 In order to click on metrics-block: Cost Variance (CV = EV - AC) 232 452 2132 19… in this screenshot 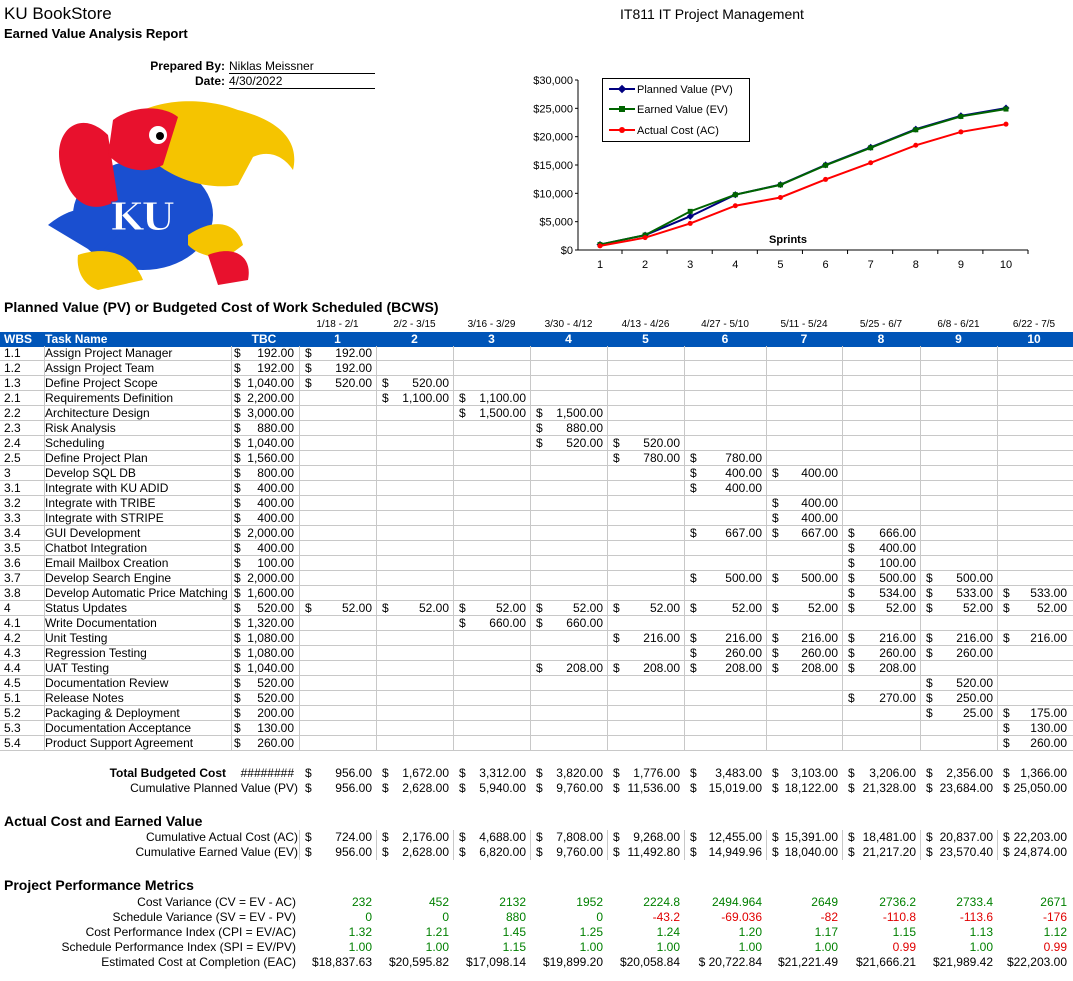, I will do `click(536, 935)`.